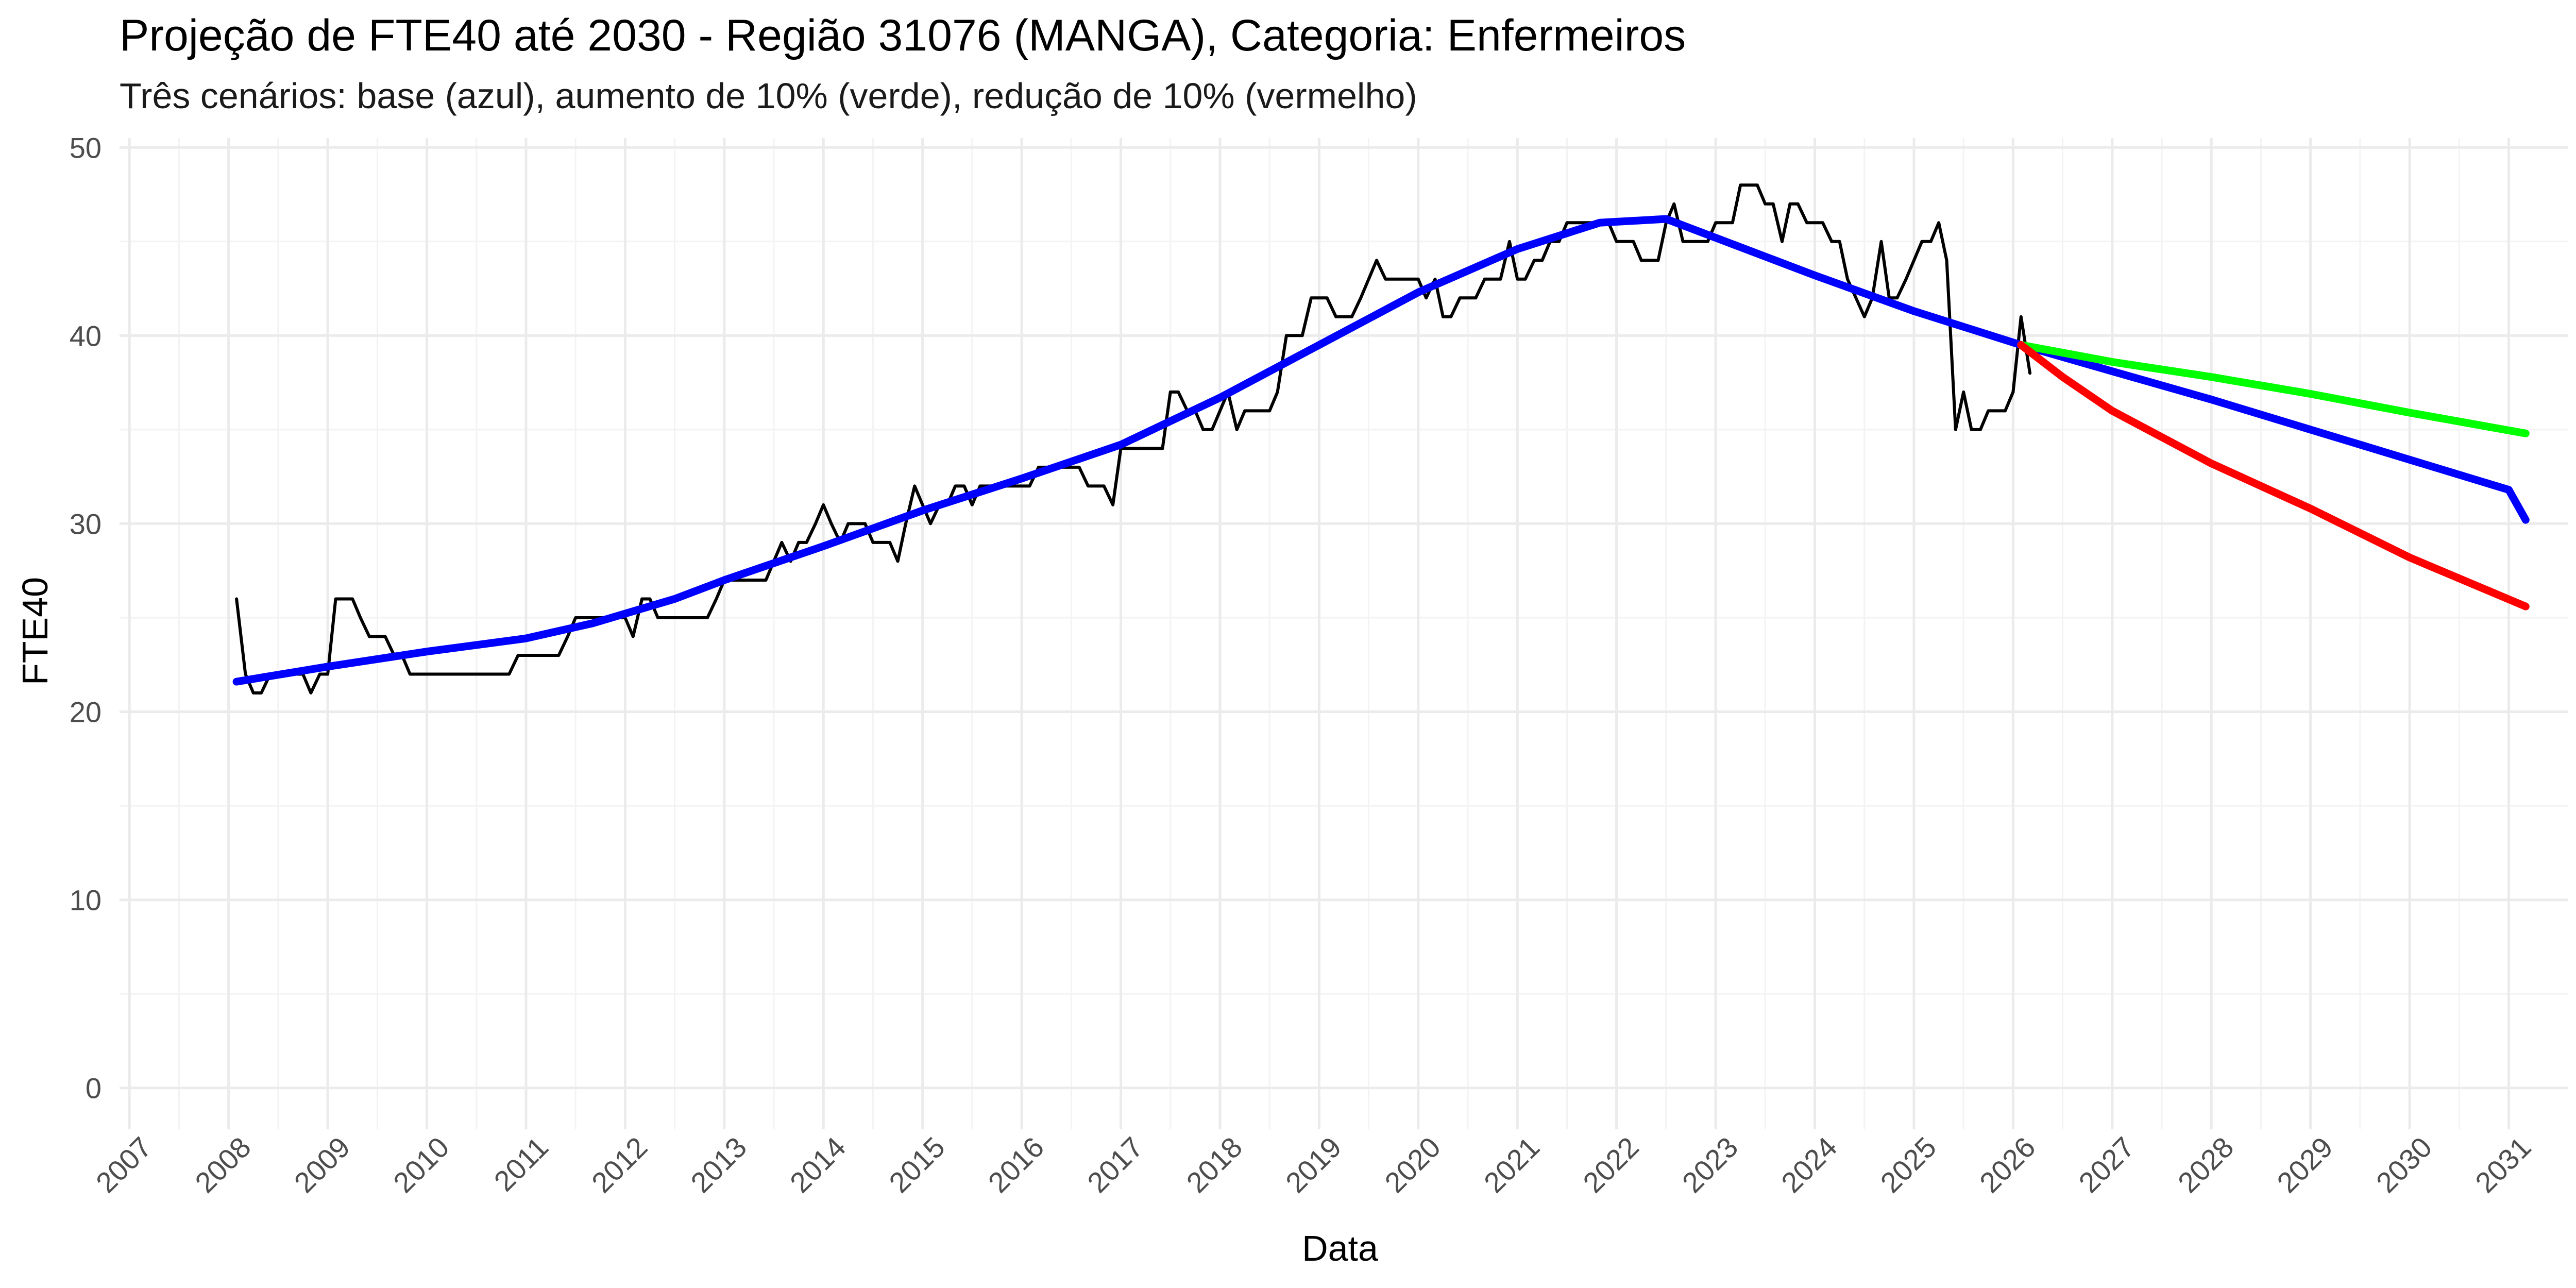 The width and height of the screenshot is (2576, 1288). What do you see at coordinates (2404, 1164) in the screenshot?
I see `x-tick-label: 2030` at bounding box center [2404, 1164].